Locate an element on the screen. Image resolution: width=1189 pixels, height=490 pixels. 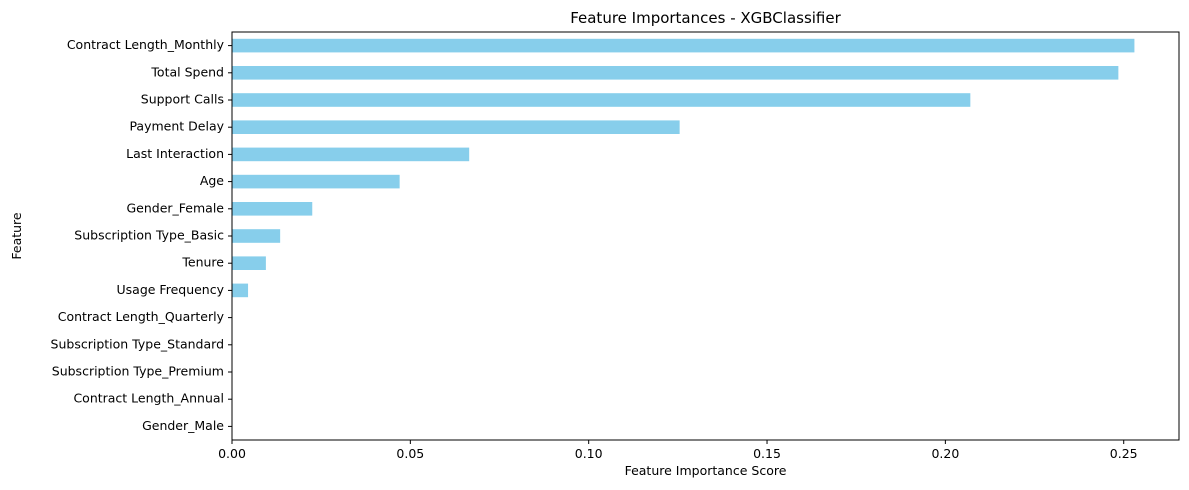
x-tick-label: 0.05 is located at coordinates (410, 453).